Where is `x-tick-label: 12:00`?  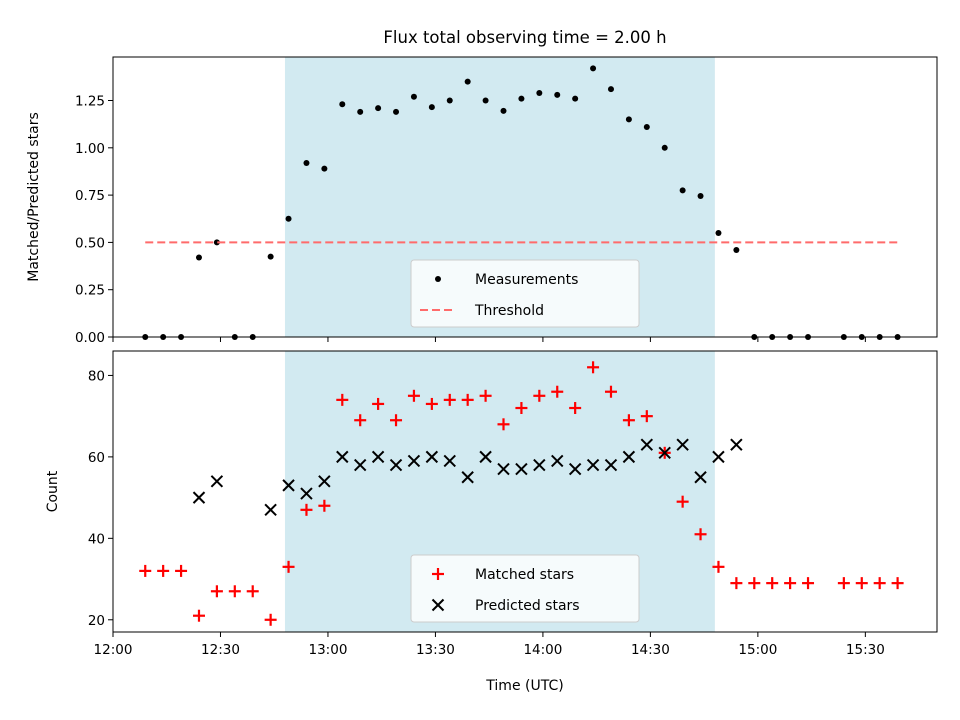 x-tick-label: 12:00 is located at coordinates (113, 650).